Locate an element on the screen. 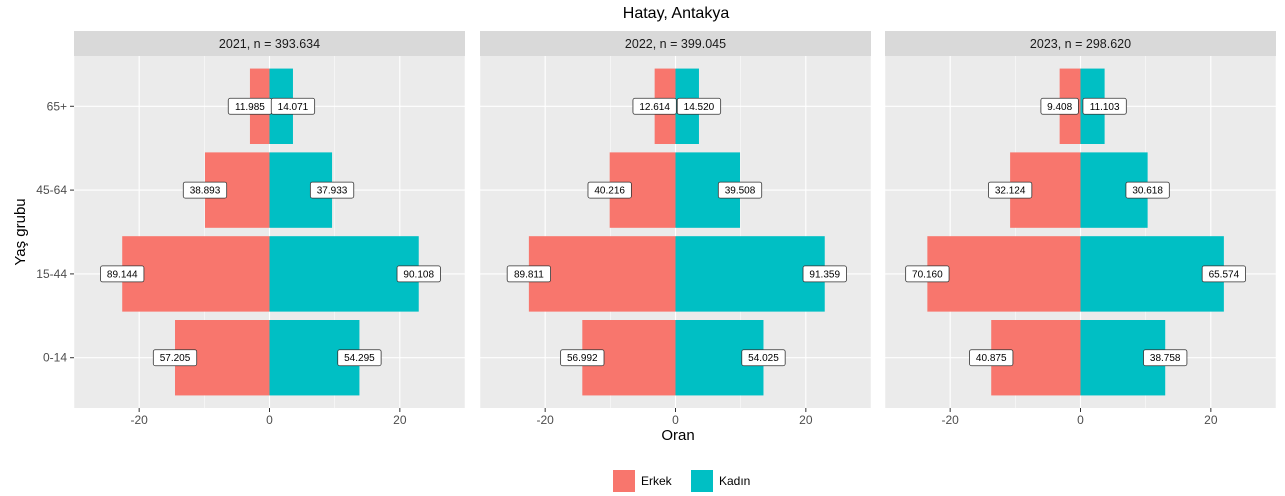 Image resolution: width=1285 pixels, height=496 pixels. data-label-kadın-45-64: 37.933 is located at coordinates (332, 191).